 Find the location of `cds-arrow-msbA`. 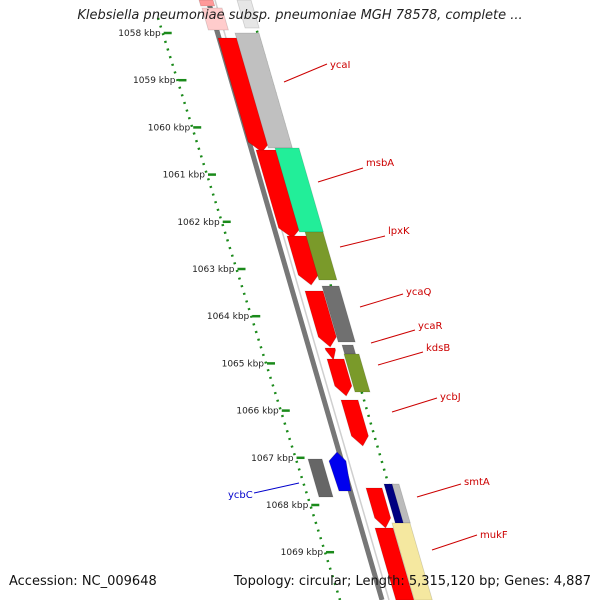

cds-arrow-msbA is located at coordinates (278, 194).